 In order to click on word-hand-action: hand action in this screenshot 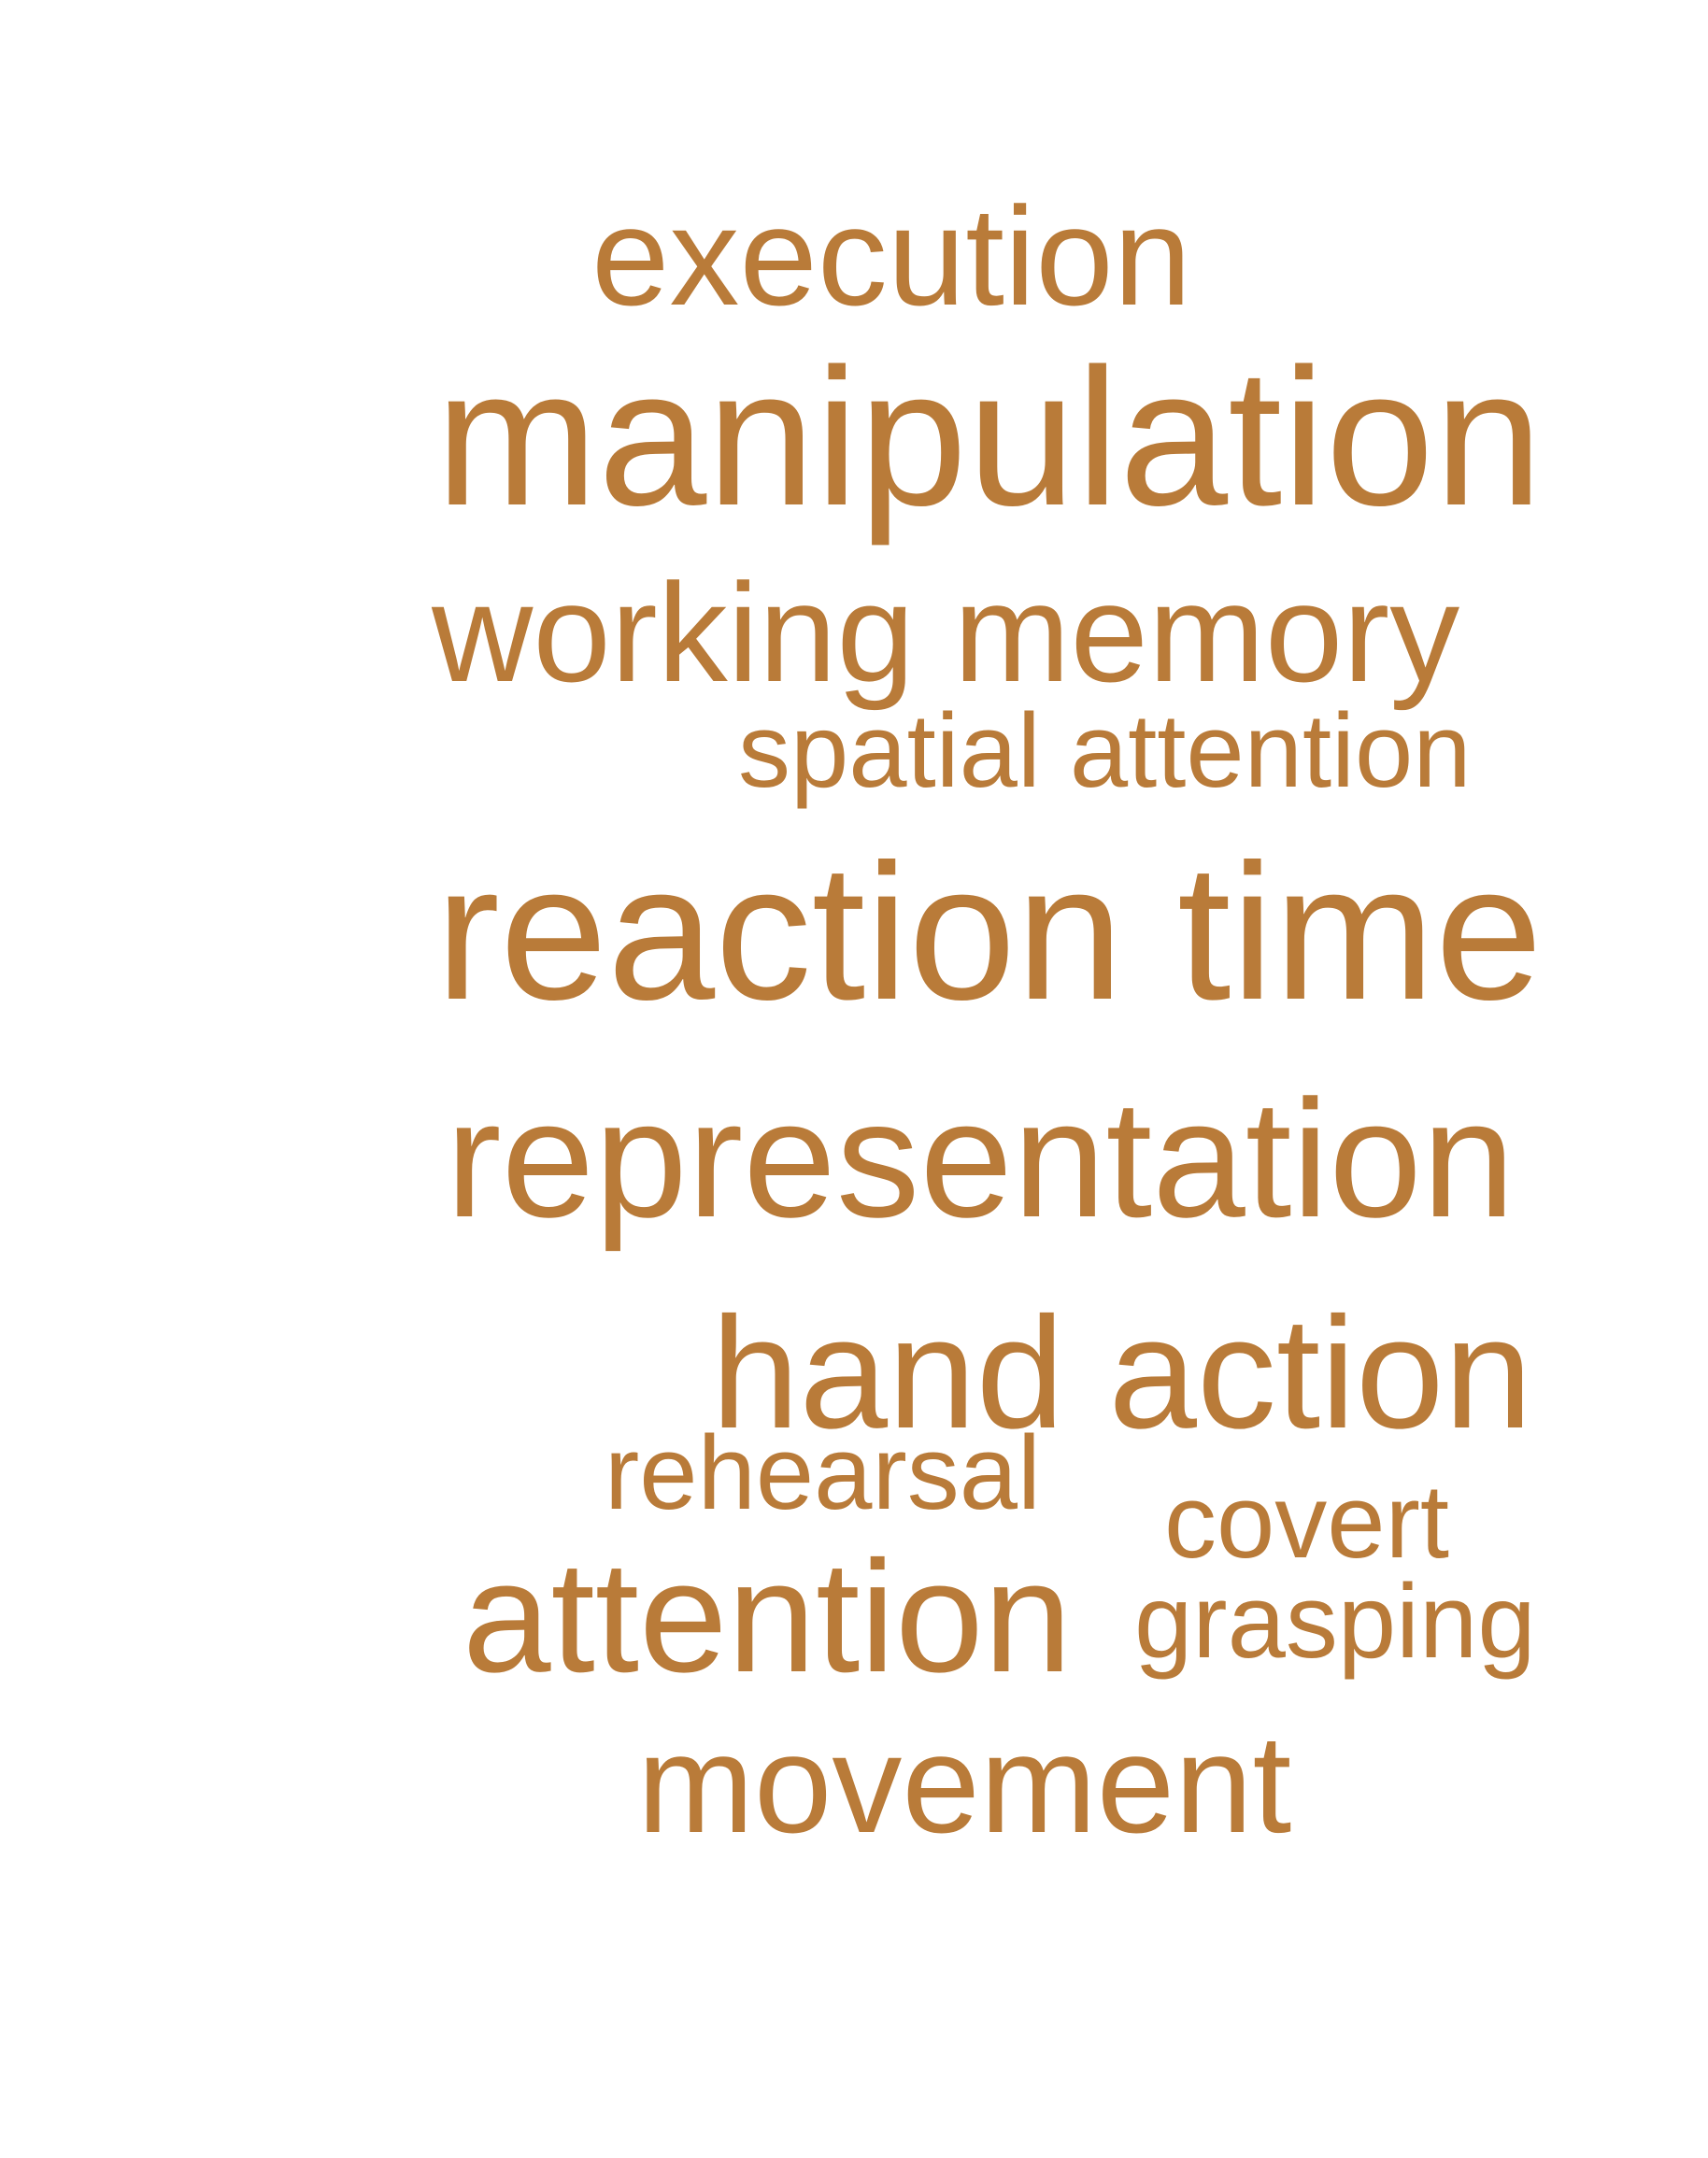, I will do `click(1122, 1373)`.